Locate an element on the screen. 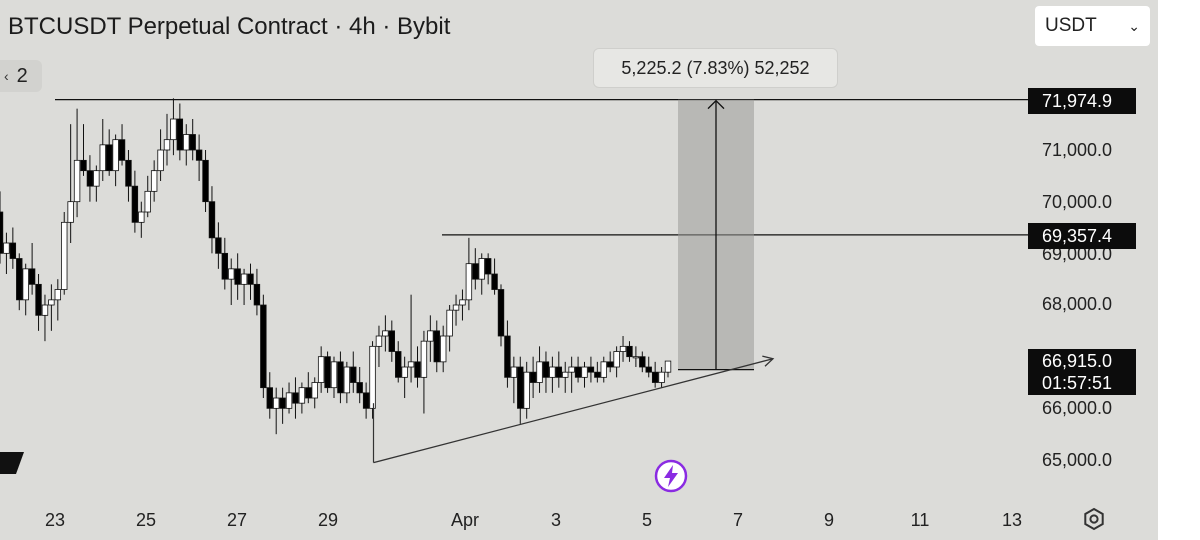 The image size is (1200, 540). price-label: 71,000.0 is located at coordinates (1077, 150).